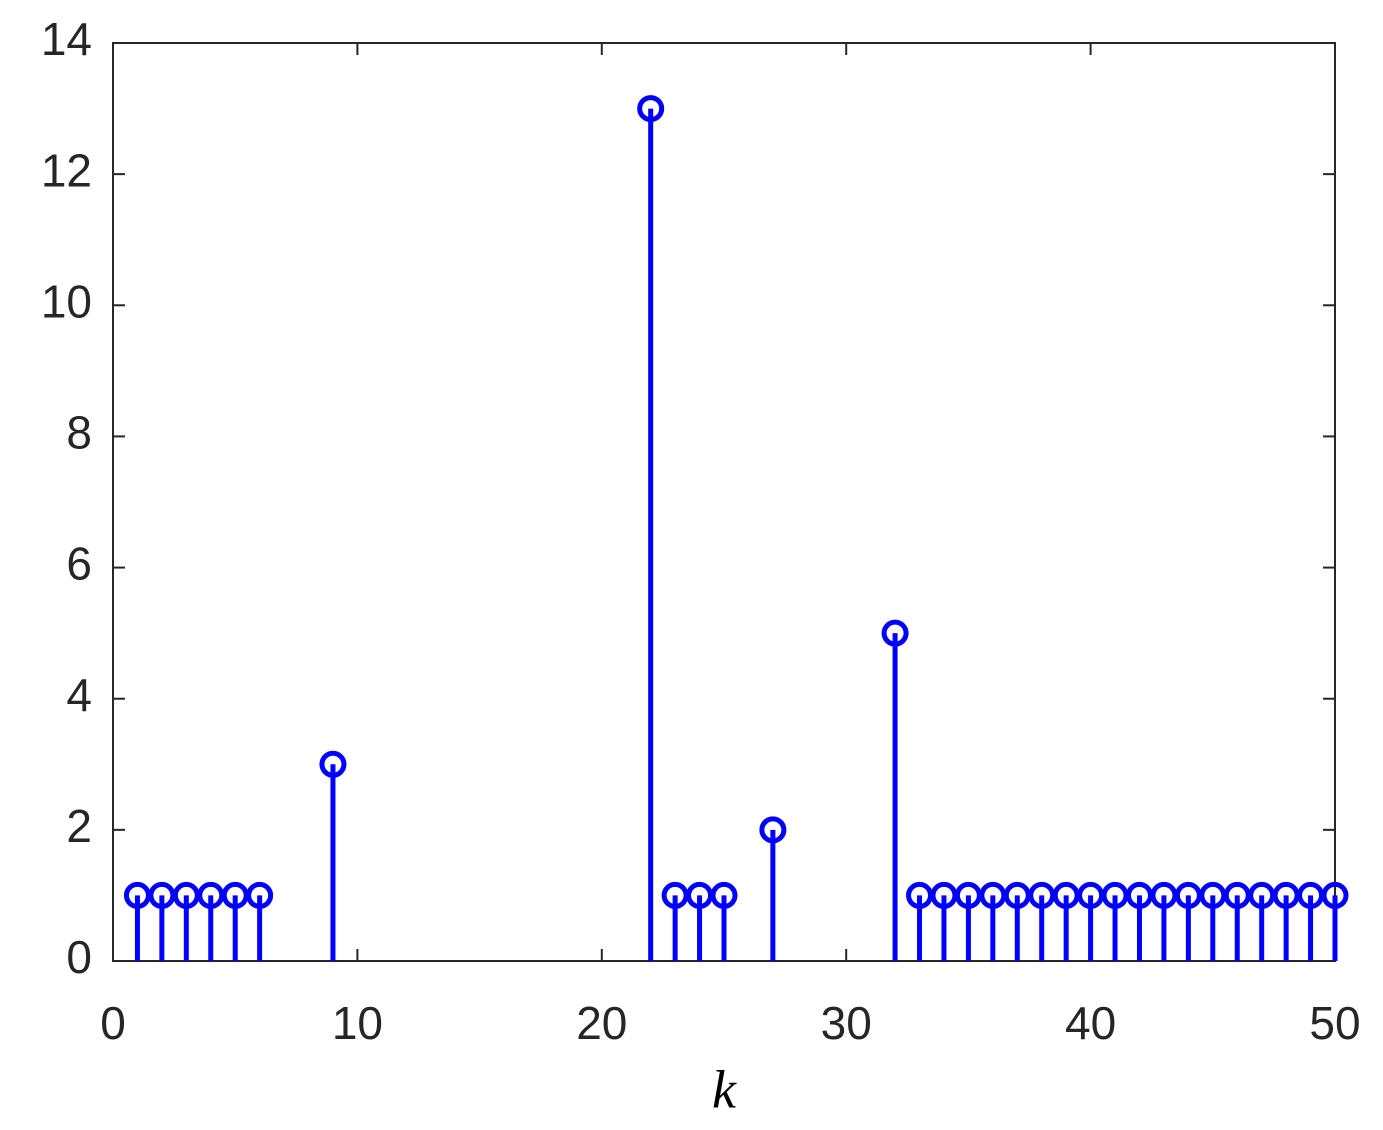  Describe the element at coordinates (357, 1023) in the screenshot. I see `x-tick-label: 10` at that location.